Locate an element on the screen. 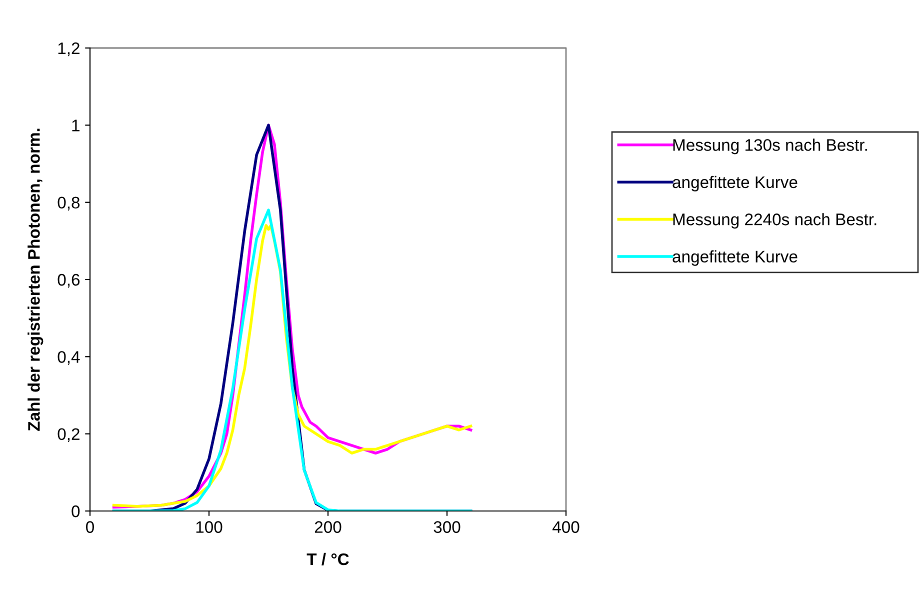  x-tick-label: 0 is located at coordinates (90, 527).